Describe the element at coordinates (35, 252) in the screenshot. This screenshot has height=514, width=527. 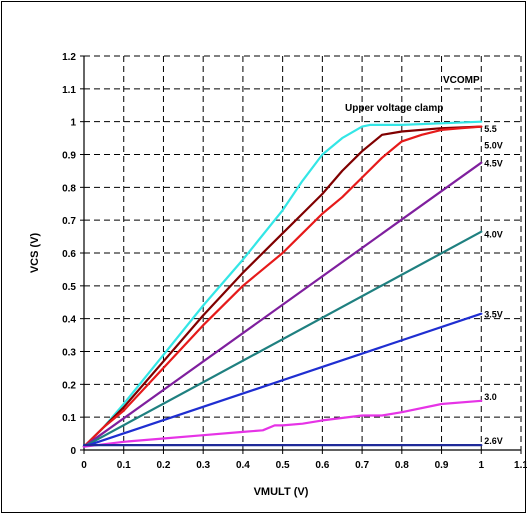
I see `y-axis-label: VCS (V)` at that location.